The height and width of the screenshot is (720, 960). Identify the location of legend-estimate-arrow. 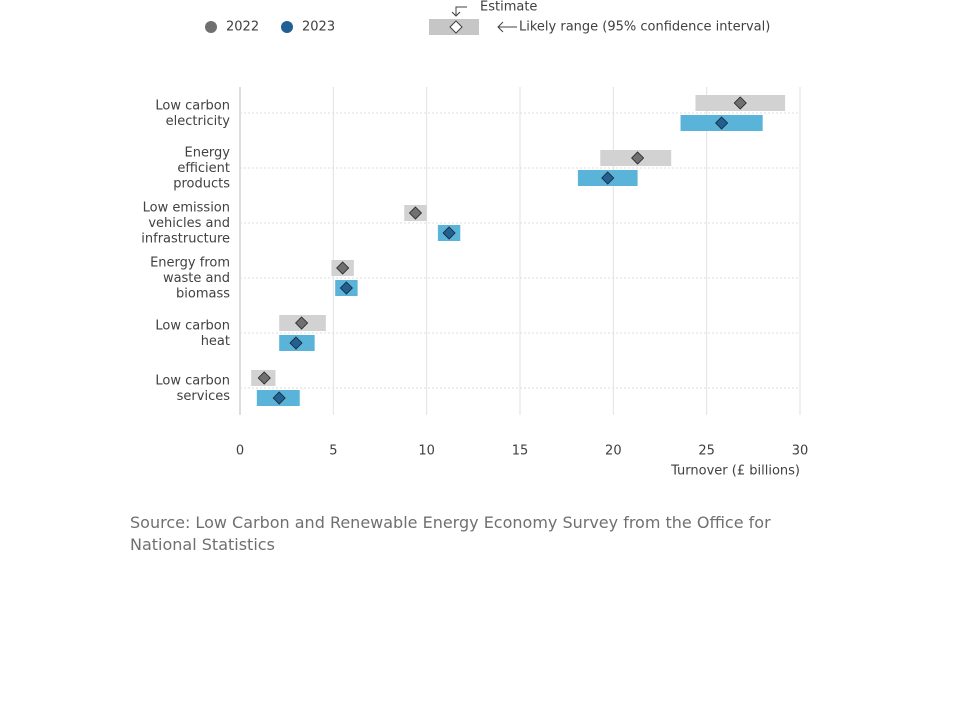
(459, 11).